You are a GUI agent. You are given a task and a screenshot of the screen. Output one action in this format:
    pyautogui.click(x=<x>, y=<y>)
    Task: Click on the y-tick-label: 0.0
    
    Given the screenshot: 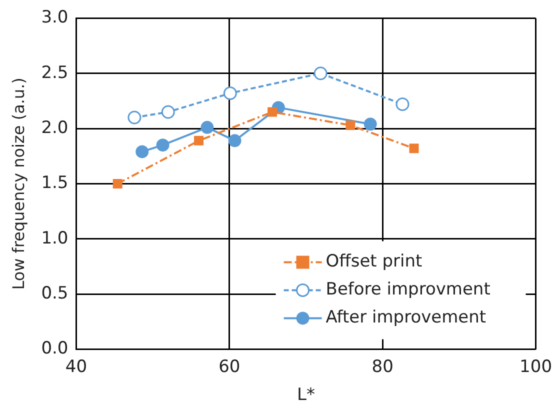 What is the action you would take?
    pyautogui.click(x=54, y=348)
    